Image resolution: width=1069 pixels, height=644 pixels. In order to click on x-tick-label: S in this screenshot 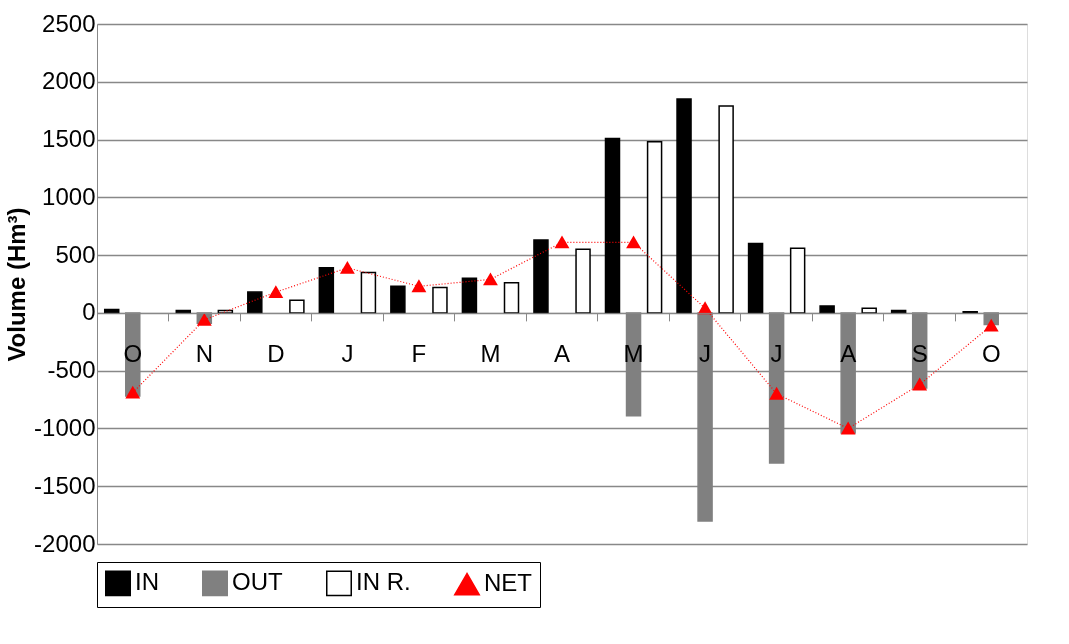, I will do `click(919, 354)`.